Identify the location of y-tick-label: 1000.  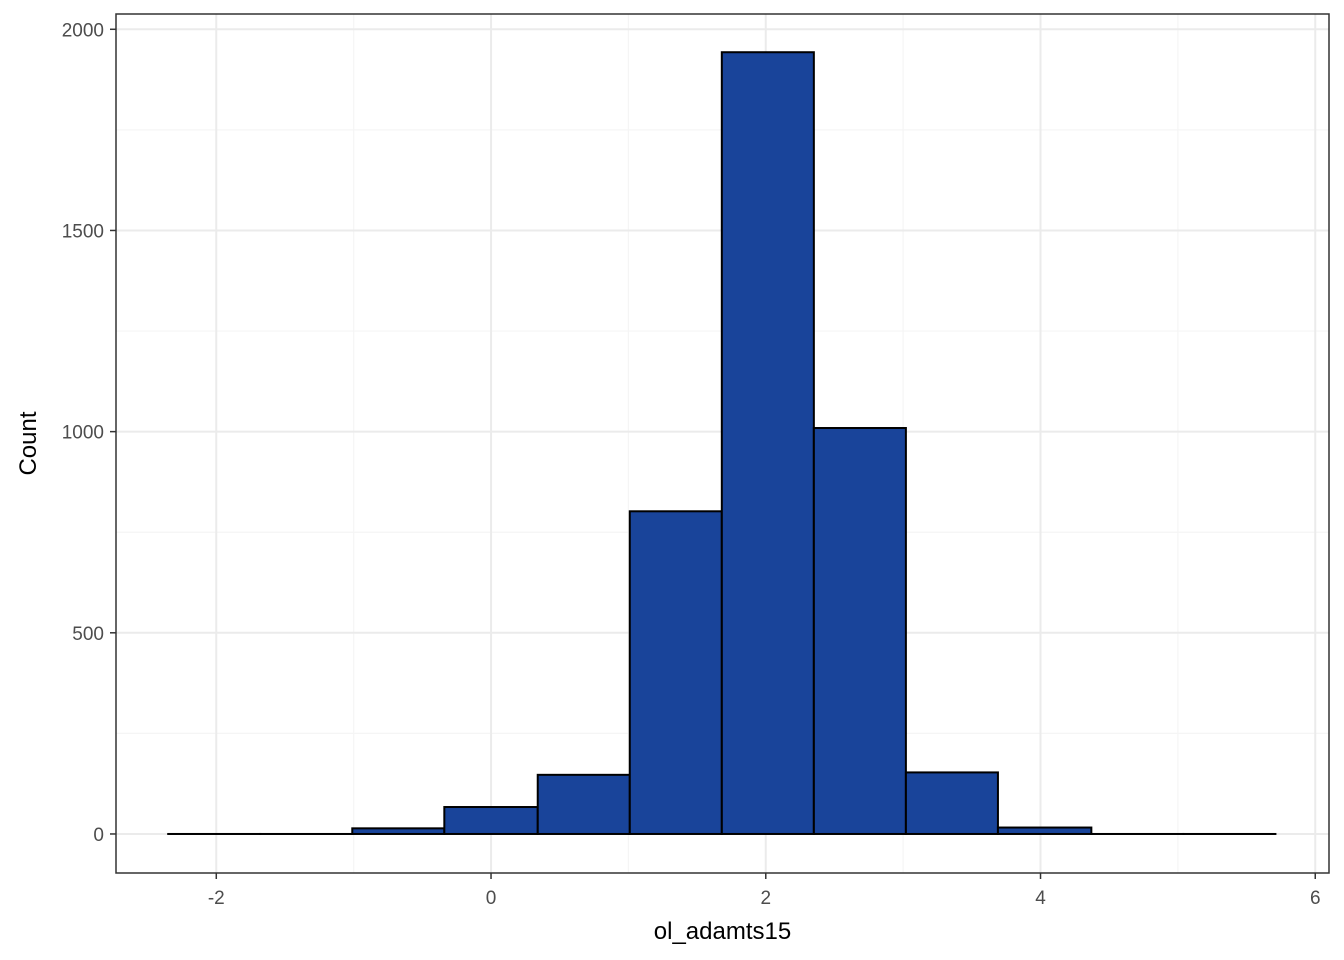
(83, 433).